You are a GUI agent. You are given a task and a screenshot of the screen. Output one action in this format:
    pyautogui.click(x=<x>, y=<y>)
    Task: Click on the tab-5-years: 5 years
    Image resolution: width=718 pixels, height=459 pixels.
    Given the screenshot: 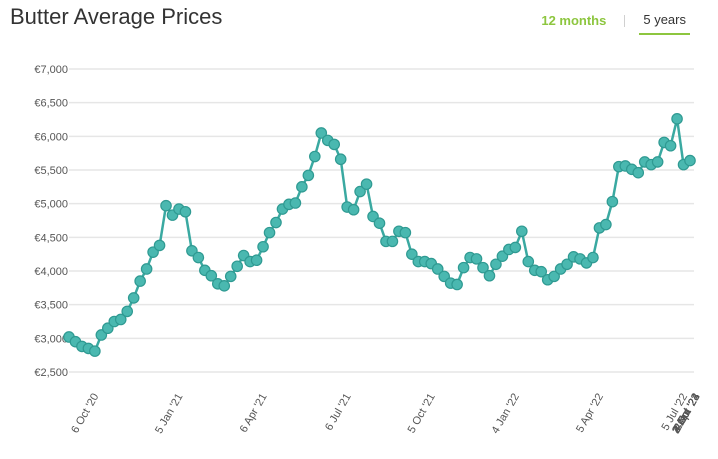 What is the action you would take?
    pyautogui.click(x=664, y=23)
    